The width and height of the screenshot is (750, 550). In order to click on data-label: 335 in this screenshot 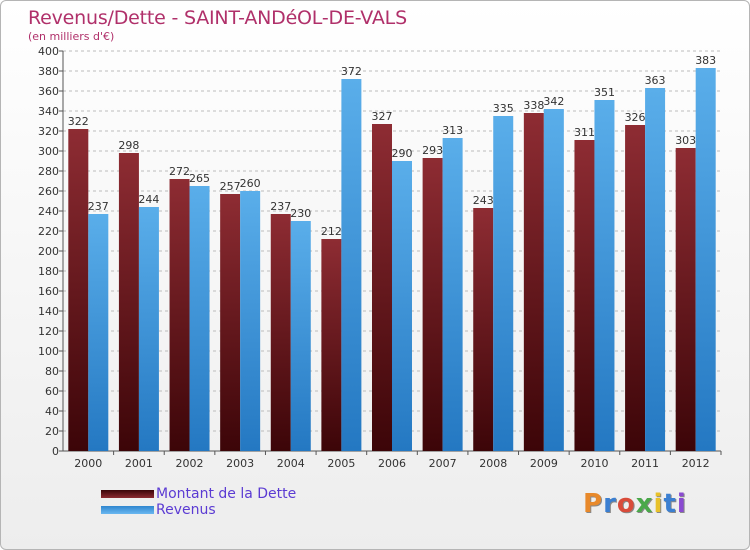, I will do `click(503, 108)`.